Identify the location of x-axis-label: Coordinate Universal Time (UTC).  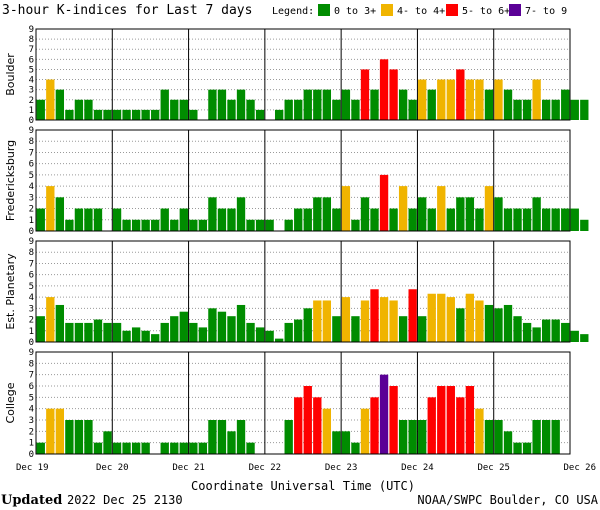
(303, 486).